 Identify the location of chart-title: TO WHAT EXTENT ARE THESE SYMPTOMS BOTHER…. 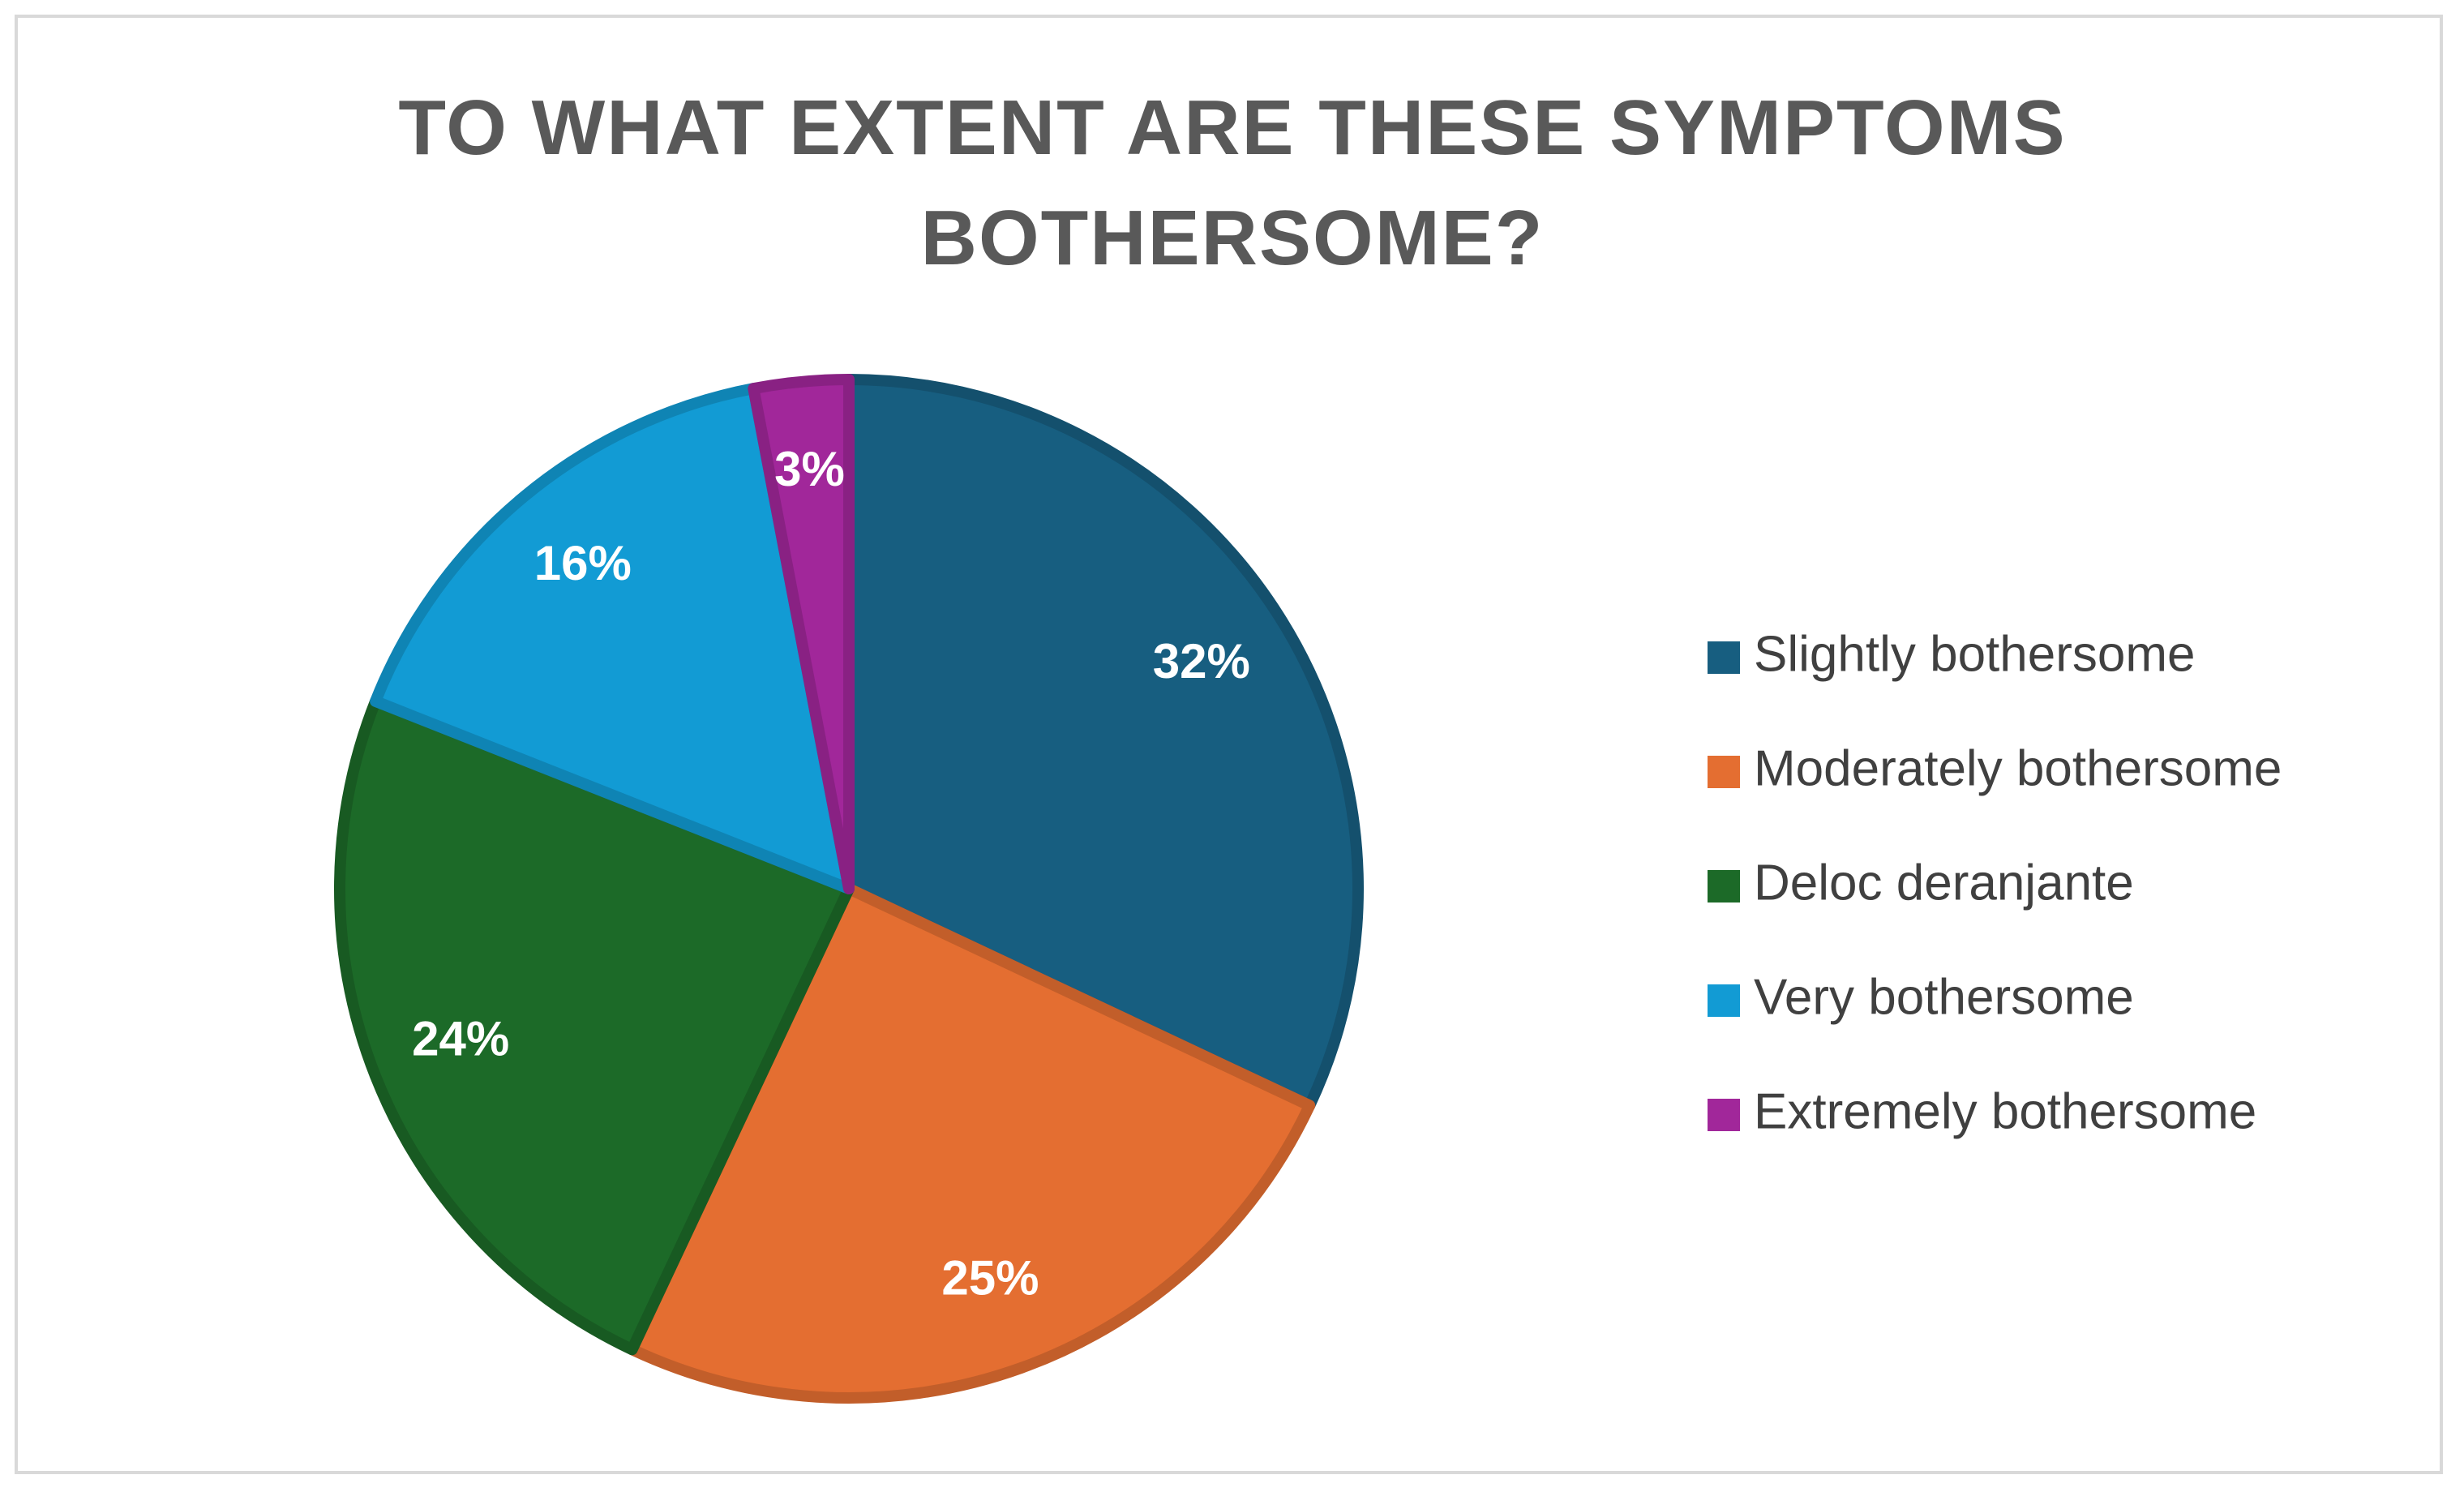
(1232, 182).